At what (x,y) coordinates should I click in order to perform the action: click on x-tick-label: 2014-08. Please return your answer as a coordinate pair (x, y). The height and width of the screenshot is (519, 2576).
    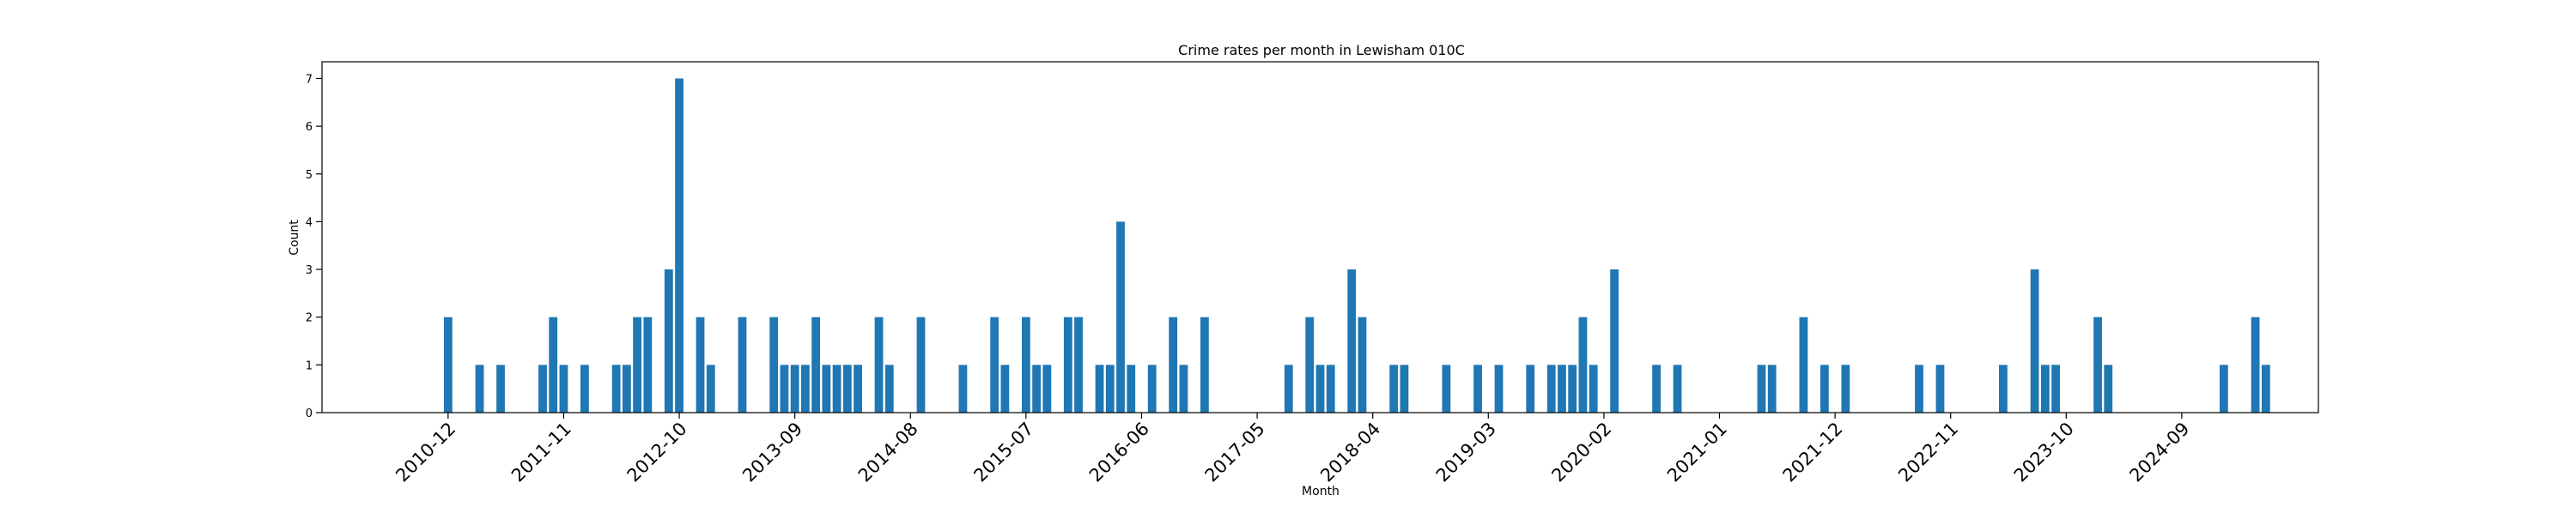
    Looking at the image, I should click on (888, 452).